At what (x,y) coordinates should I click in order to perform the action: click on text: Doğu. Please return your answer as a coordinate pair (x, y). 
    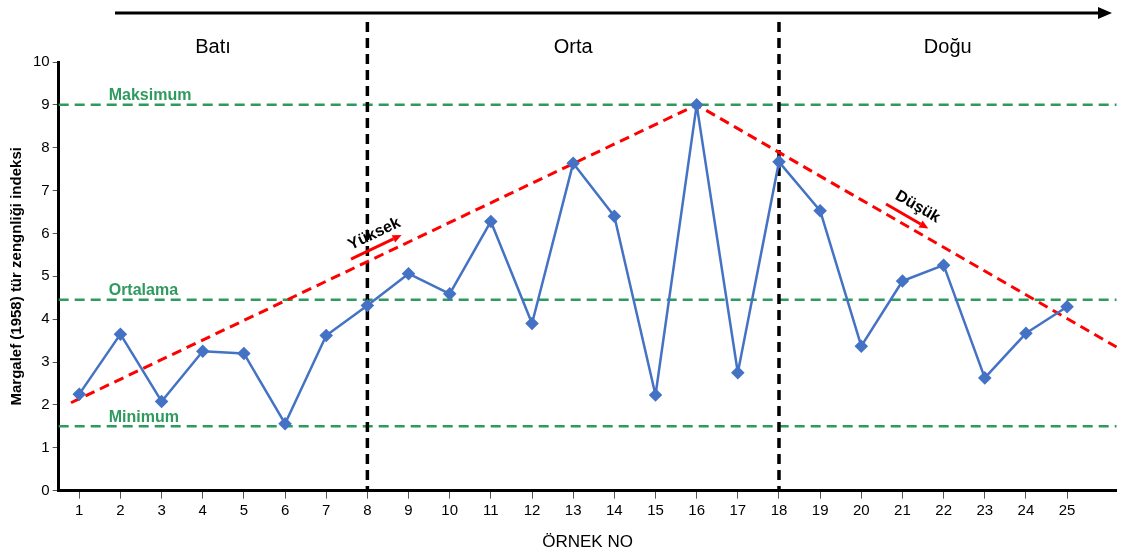
    Looking at the image, I should click on (947, 45).